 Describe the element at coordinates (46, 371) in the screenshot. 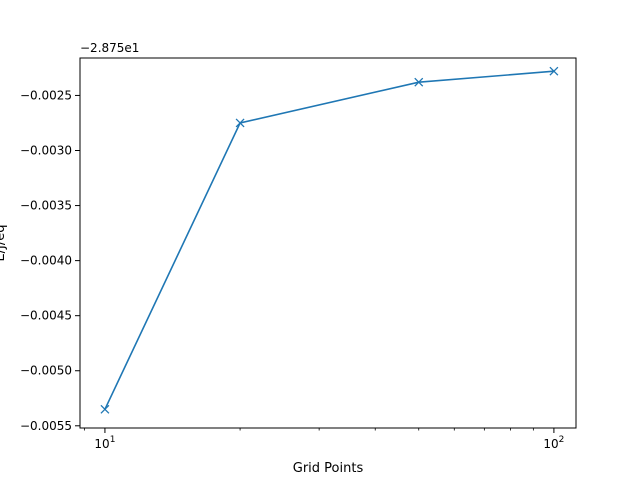

I see `y-tick-label: −0.0050` at that location.